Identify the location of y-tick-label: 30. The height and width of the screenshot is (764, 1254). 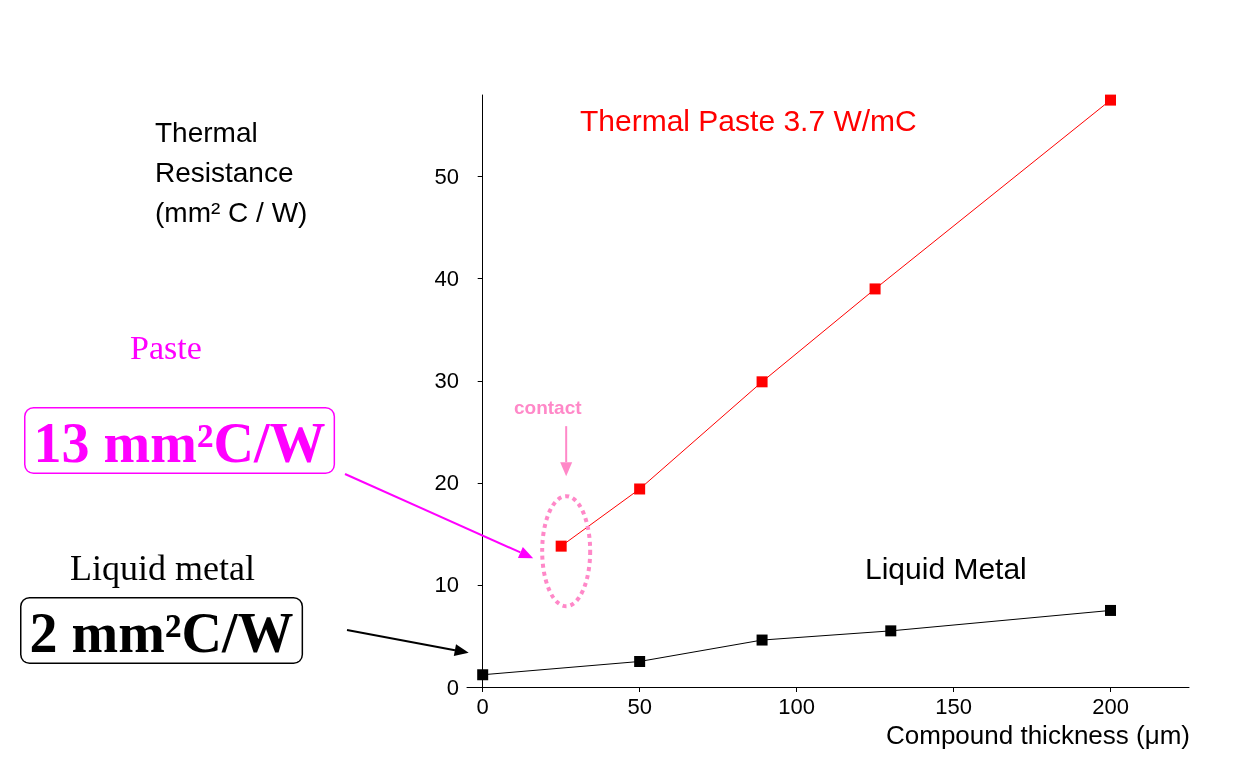
(446, 381).